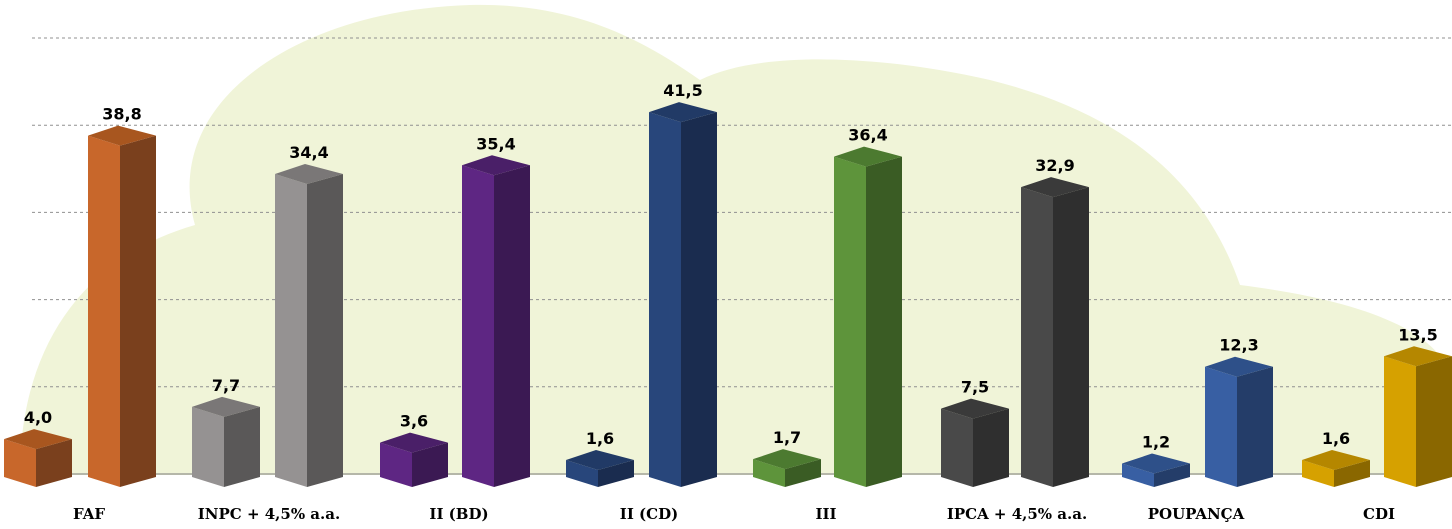 The image size is (1452, 529). I want to click on data-label: 13,5, so click(1417, 334).